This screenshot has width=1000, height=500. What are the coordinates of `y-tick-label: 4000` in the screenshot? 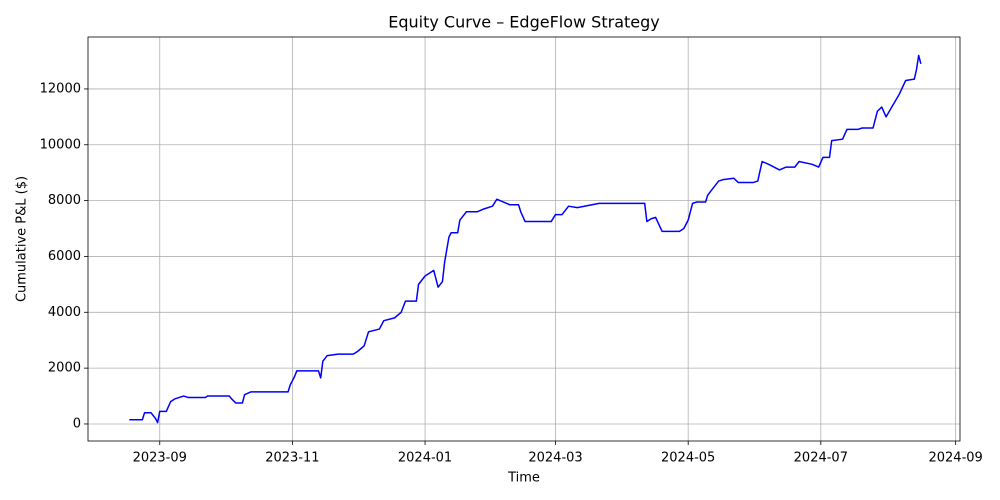 It's located at (64, 312).